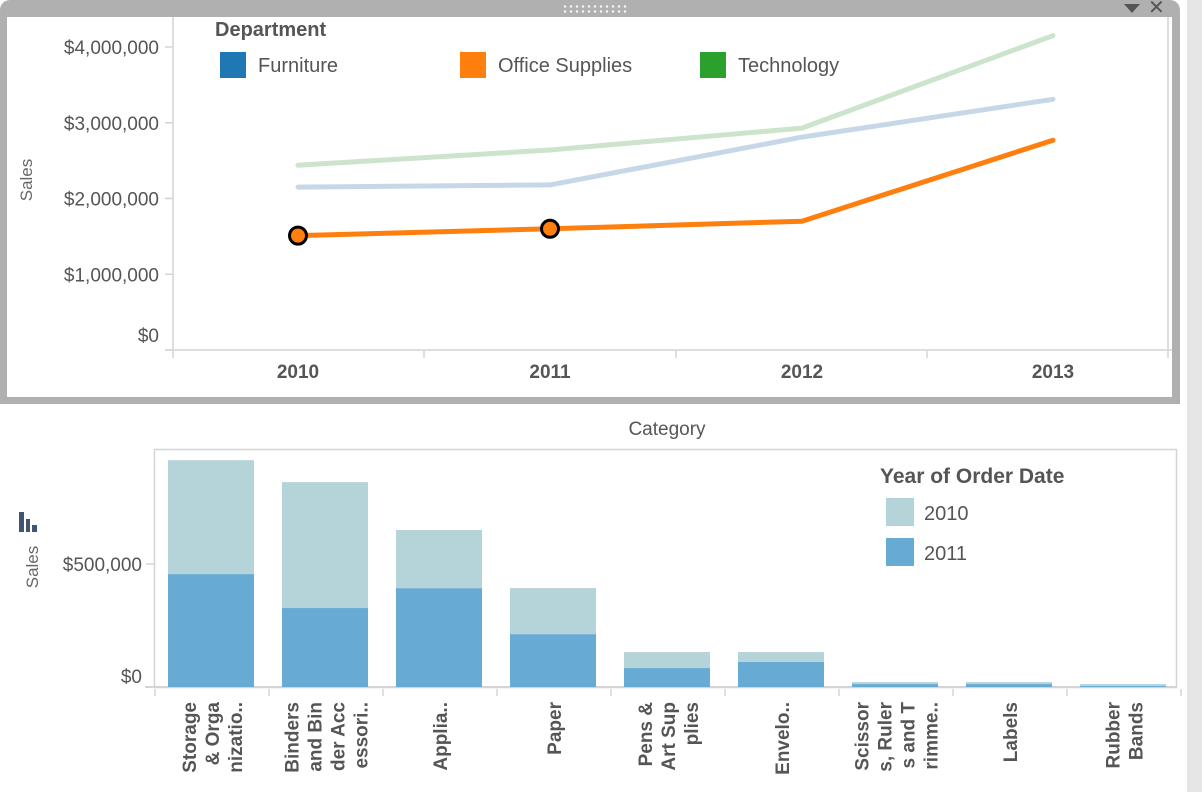  Describe the element at coordinates (692, 723) in the screenshot. I see `category-label-line: plies` at that location.